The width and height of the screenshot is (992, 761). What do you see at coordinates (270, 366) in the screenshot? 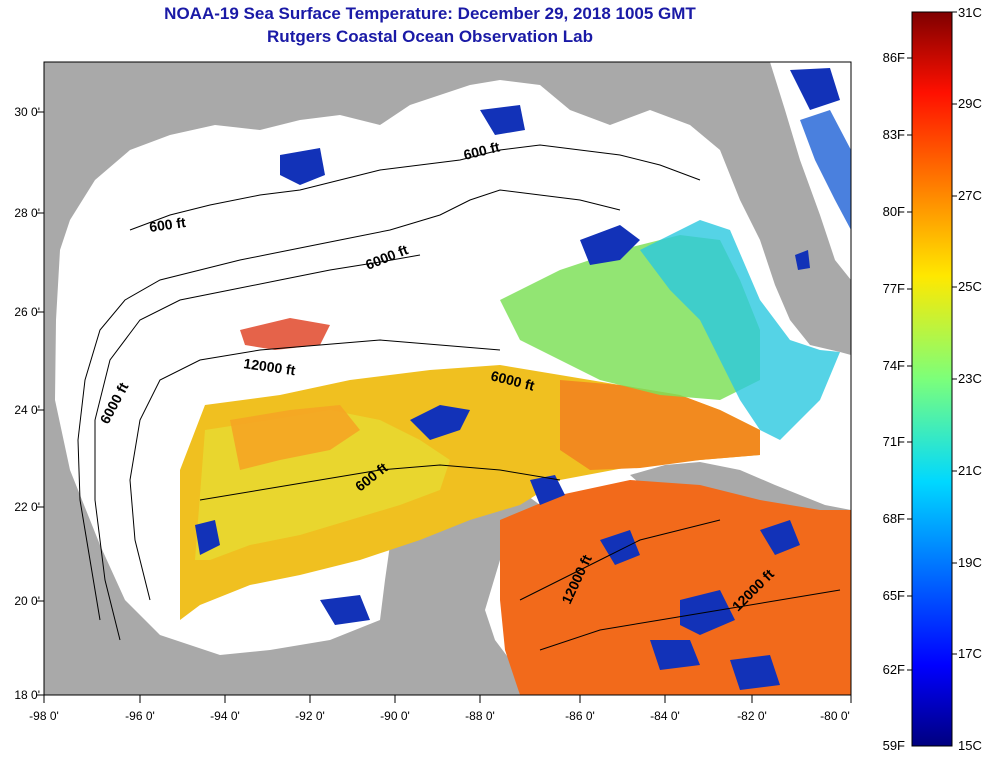
I see `contour-label-12000-gulf: 12000 ft` at bounding box center [270, 366].